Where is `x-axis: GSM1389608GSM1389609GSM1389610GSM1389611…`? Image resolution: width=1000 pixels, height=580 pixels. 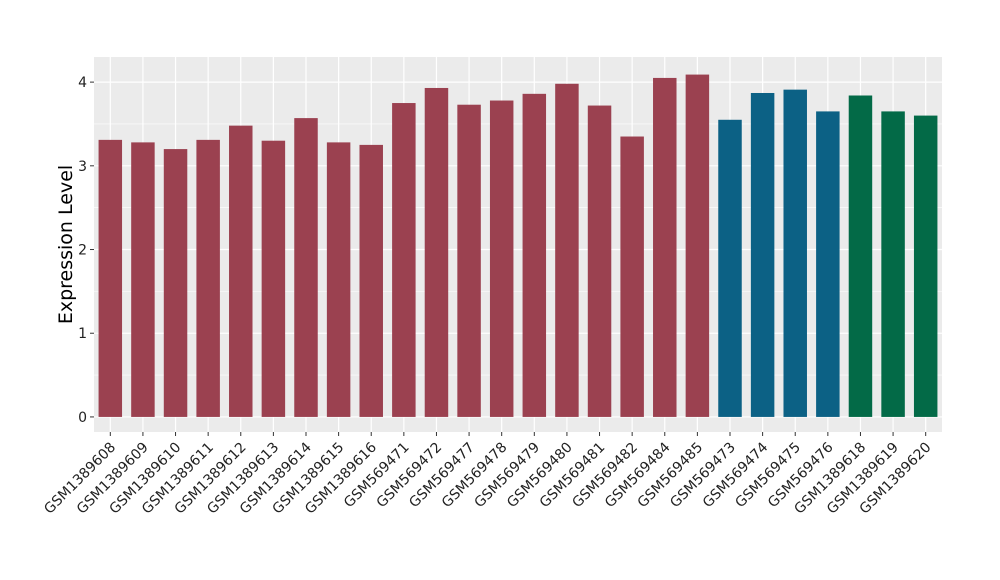 x-axis: GSM1389608GSM1389609GSM1389610GSM1389611… is located at coordinates (488, 474).